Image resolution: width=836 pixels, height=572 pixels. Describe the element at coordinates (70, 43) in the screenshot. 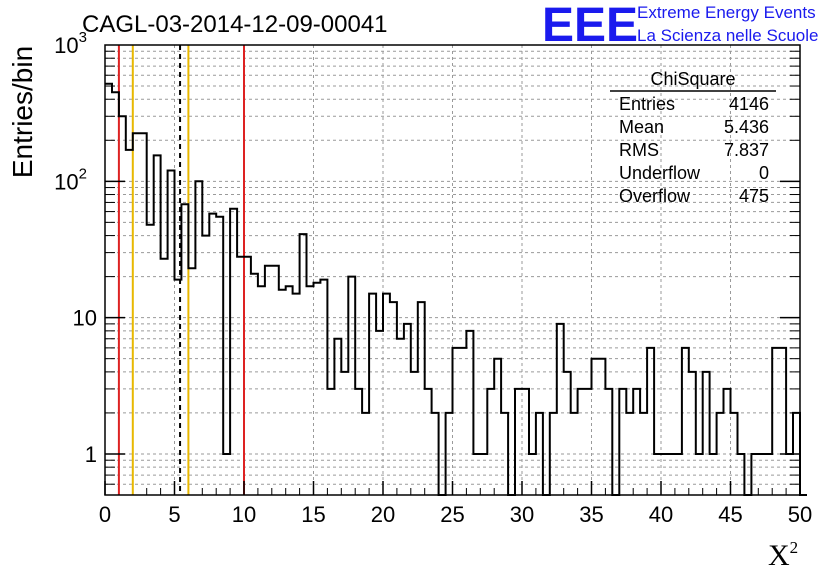

I see `y-tick-label: 10³` at that location.